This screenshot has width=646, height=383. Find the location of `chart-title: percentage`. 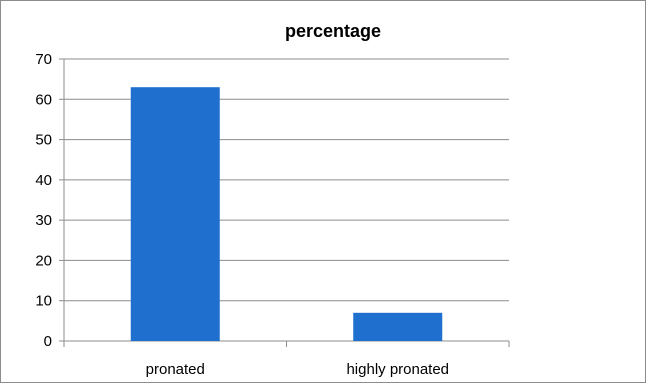

chart-title: percentage is located at coordinates (333, 31).